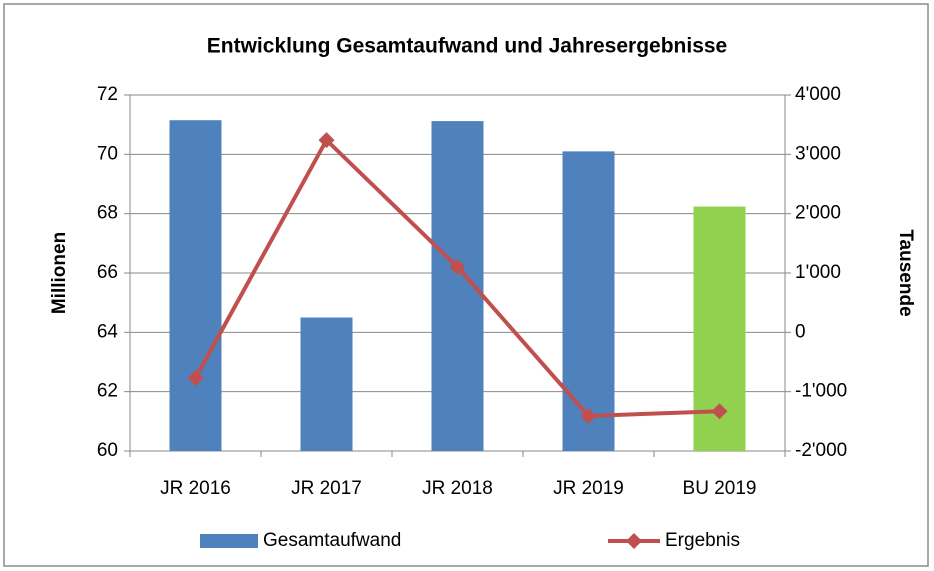 This screenshot has height=571, width=934. I want to click on y-tick-label: 70, so click(107, 153).